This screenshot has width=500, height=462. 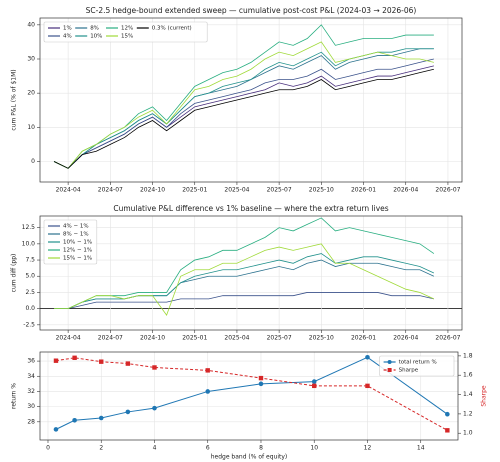 What do you see at coordinates (261, 448) in the screenshot?
I see `x-tick-label: 8` at bounding box center [261, 448].